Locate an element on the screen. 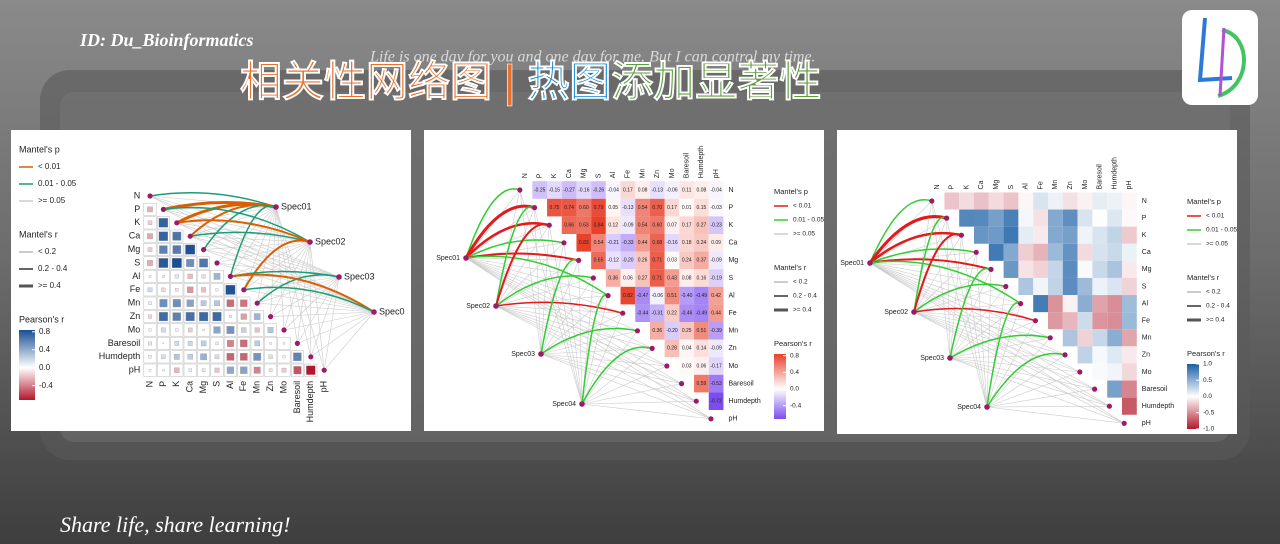 This screenshot has height=544, width=1280. column-label: K is located at coordinates (554, 175).